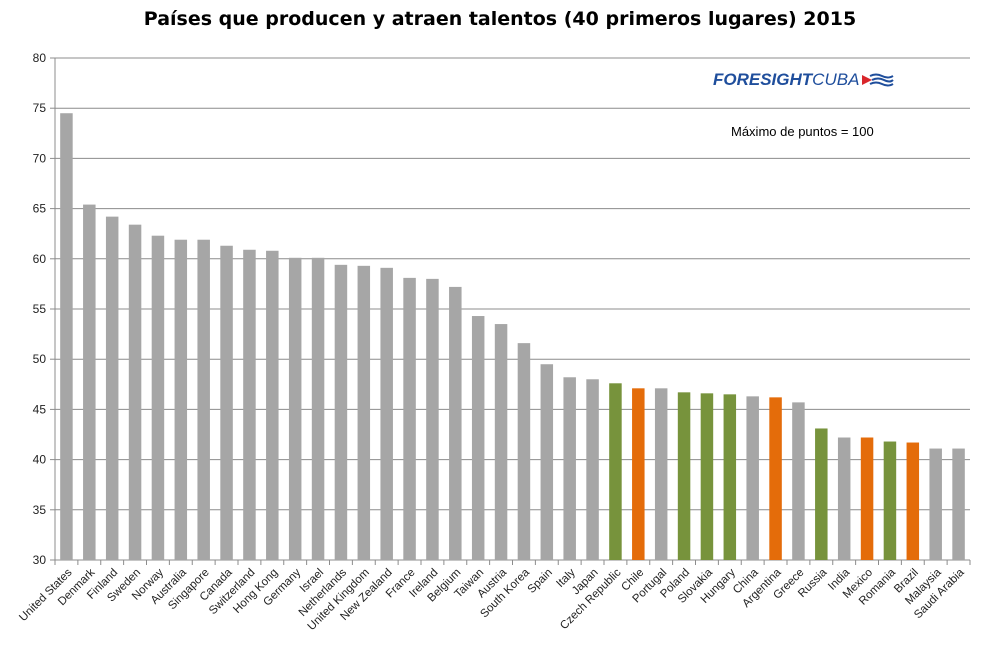 This screenshot has width=1000, height=653. I want to click on y-tick-labels: 30 35 40 45 50 55 60 65 70 75 80, so click(40, 309).